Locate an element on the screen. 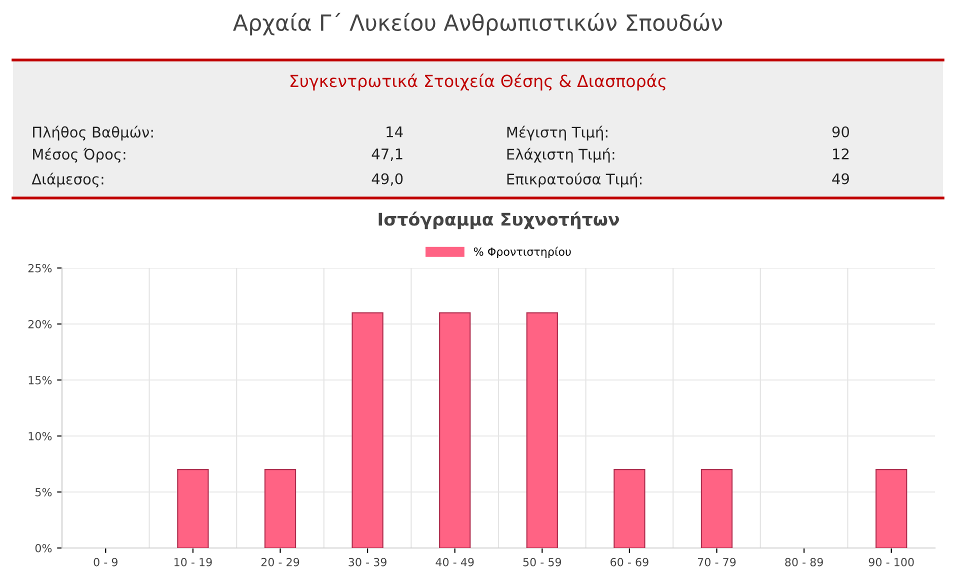 The height and width of the screenshot is (574, 960). text: Αρχαία Γ΄ Λυκείου Ανθρωπιστικών Σπουδών is located at coordinates (477, 24).